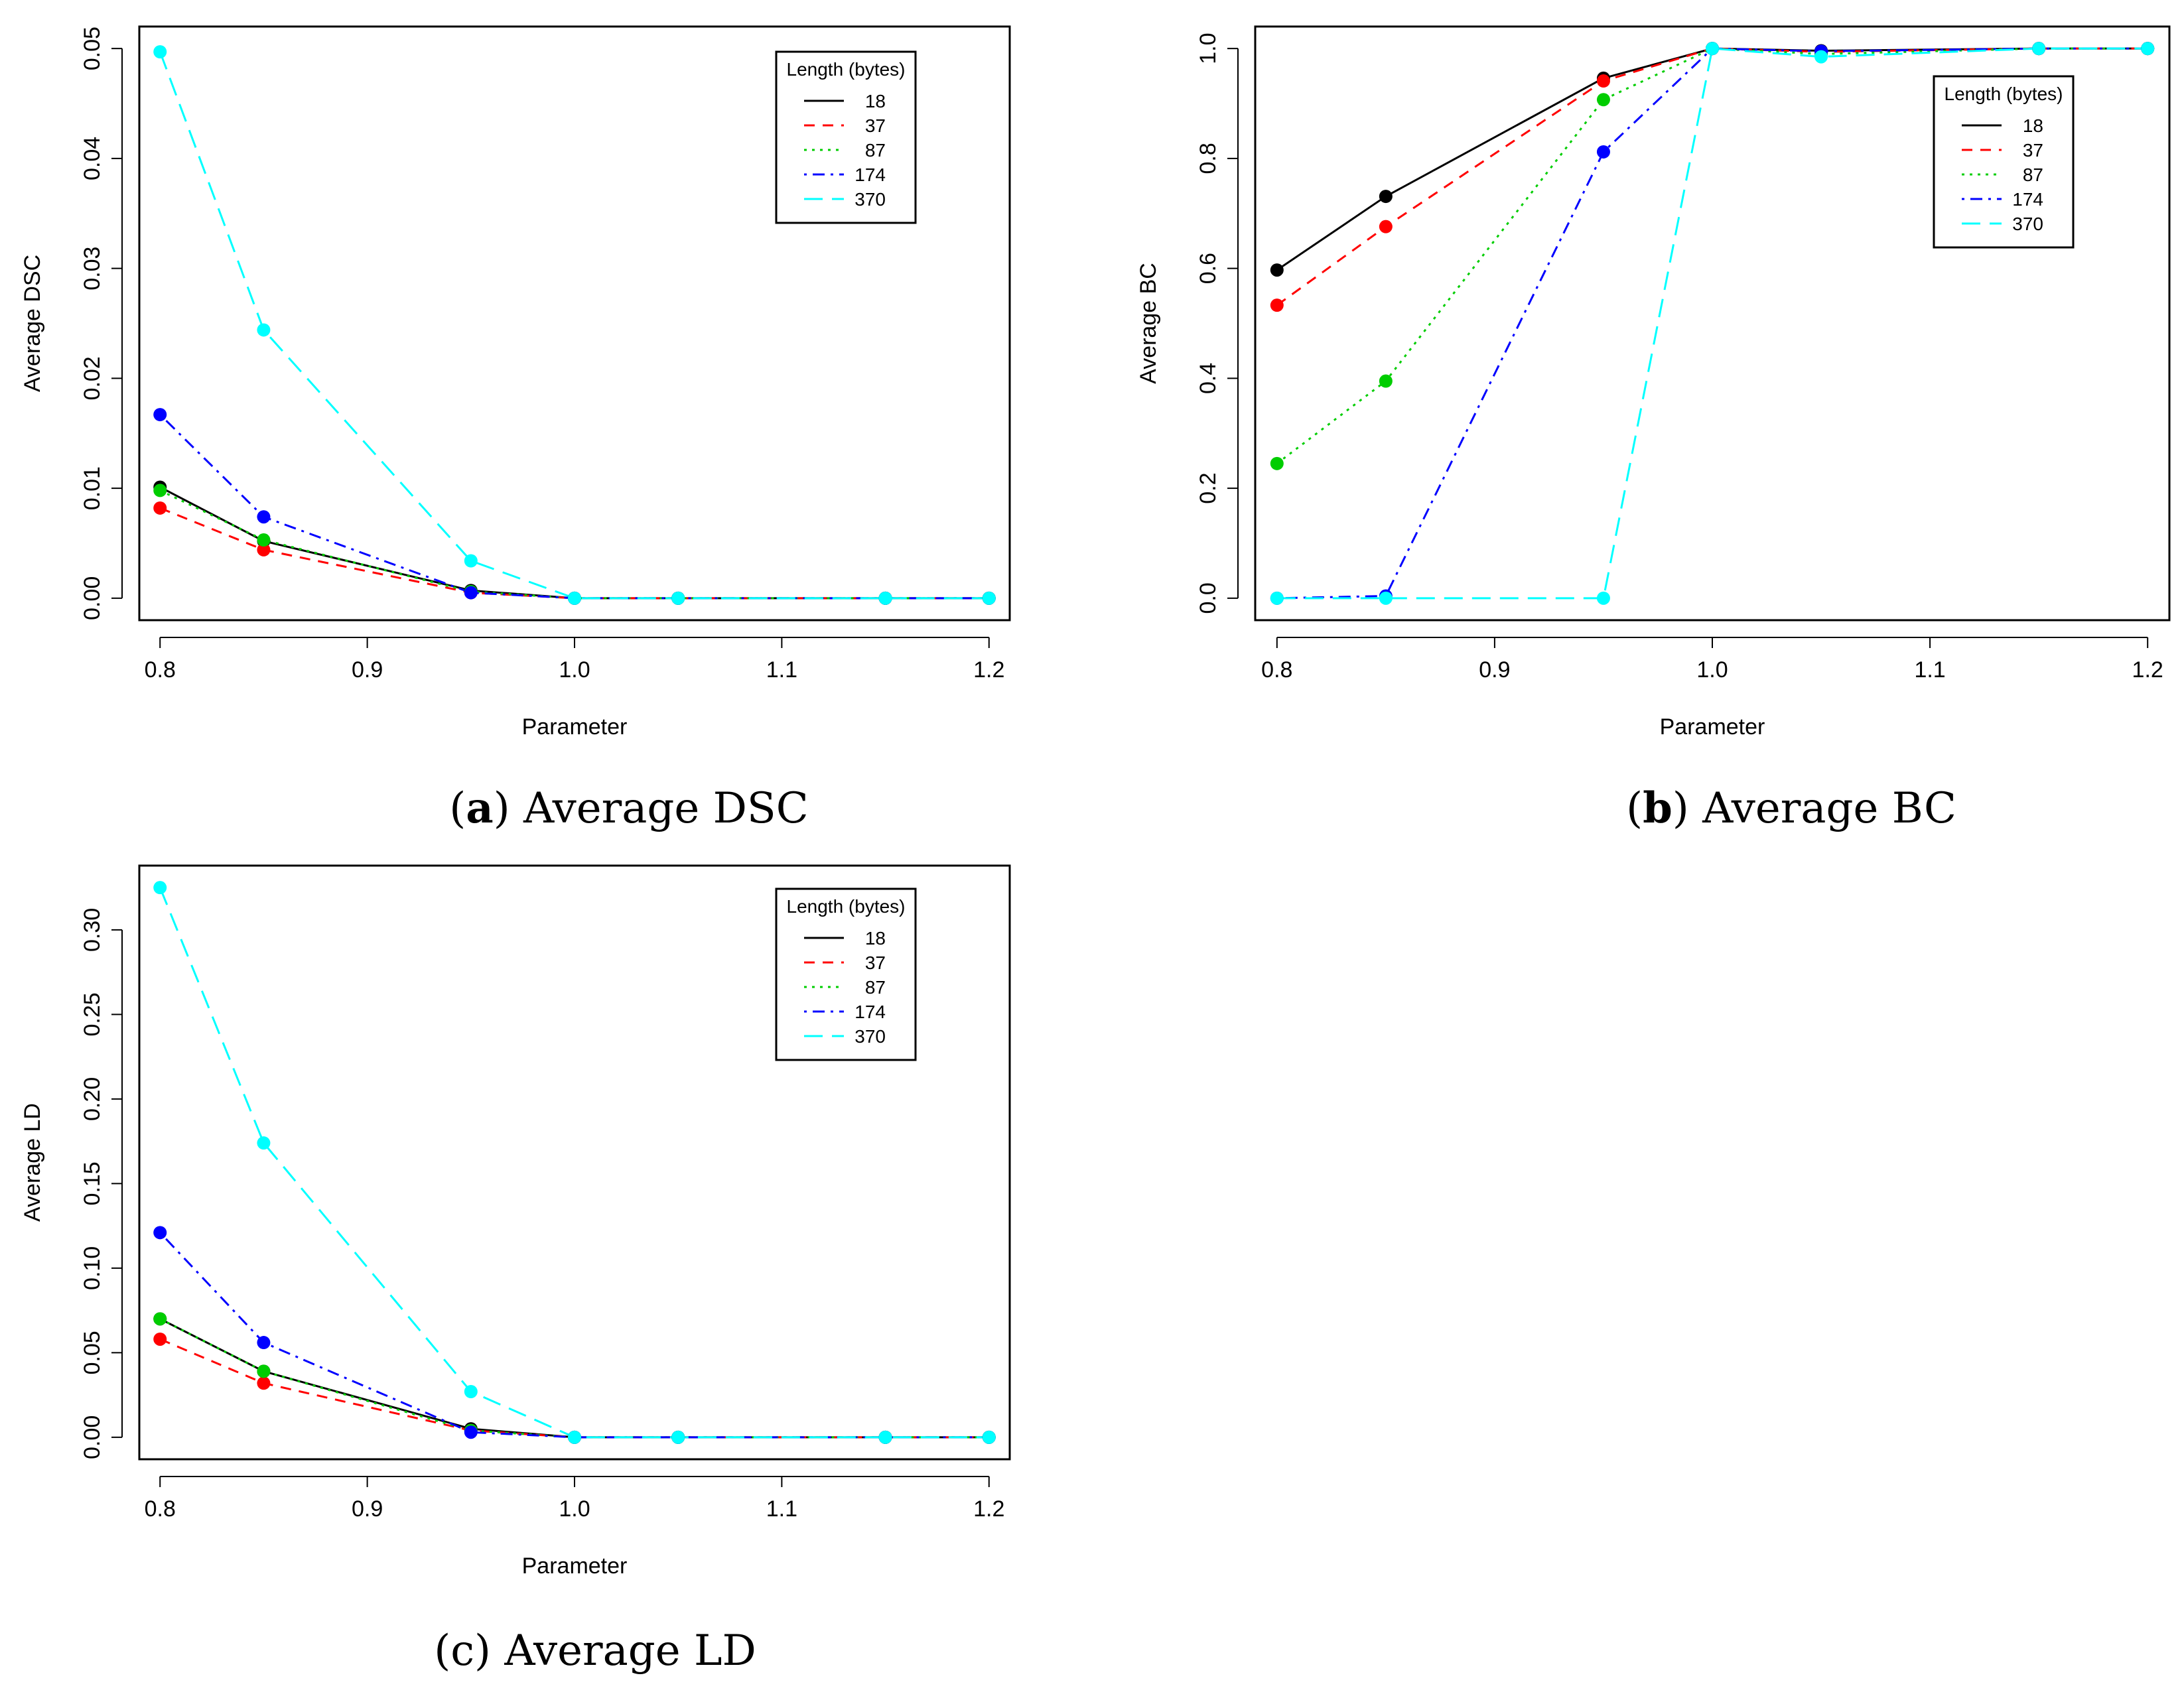 This screenshot has width=2184, height=1706. Describe the element at coordinates (1148, 323) in the screenshot. I see `y-axis-label: Average BC` at that location.